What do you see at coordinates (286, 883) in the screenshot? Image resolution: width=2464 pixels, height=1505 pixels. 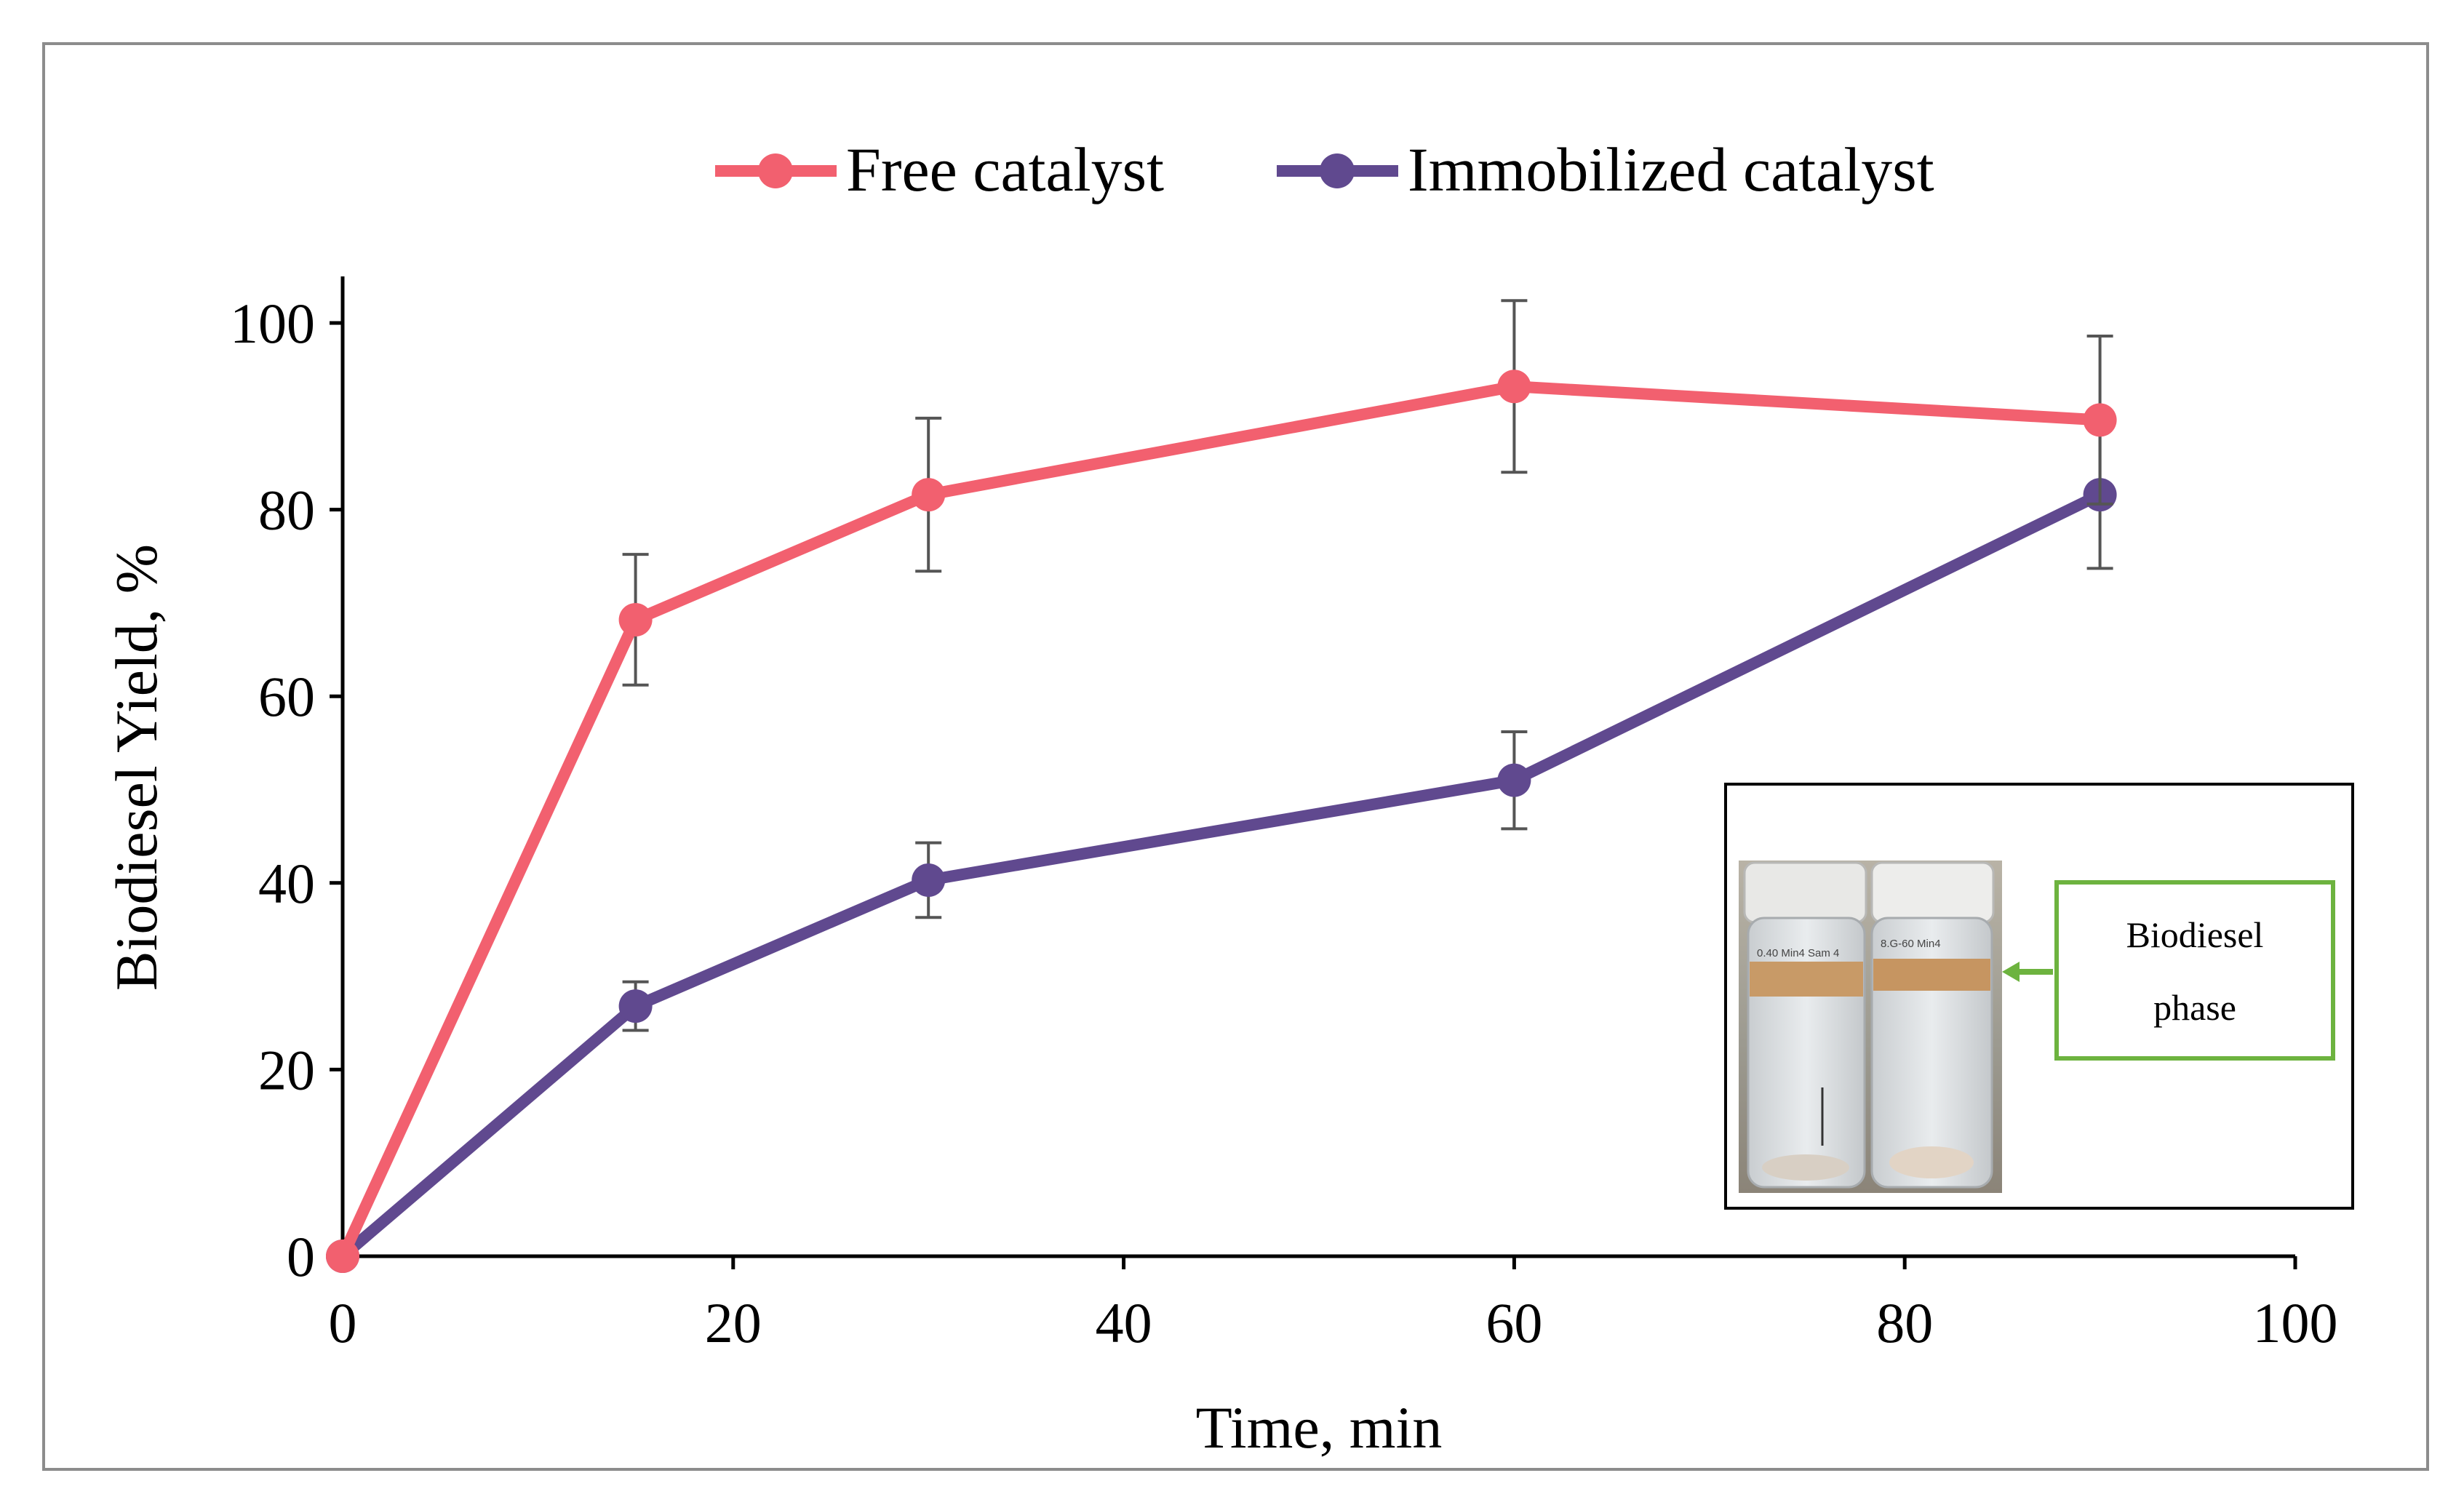 I see `y-tick-label: 40` at bounding box center [286, 883].